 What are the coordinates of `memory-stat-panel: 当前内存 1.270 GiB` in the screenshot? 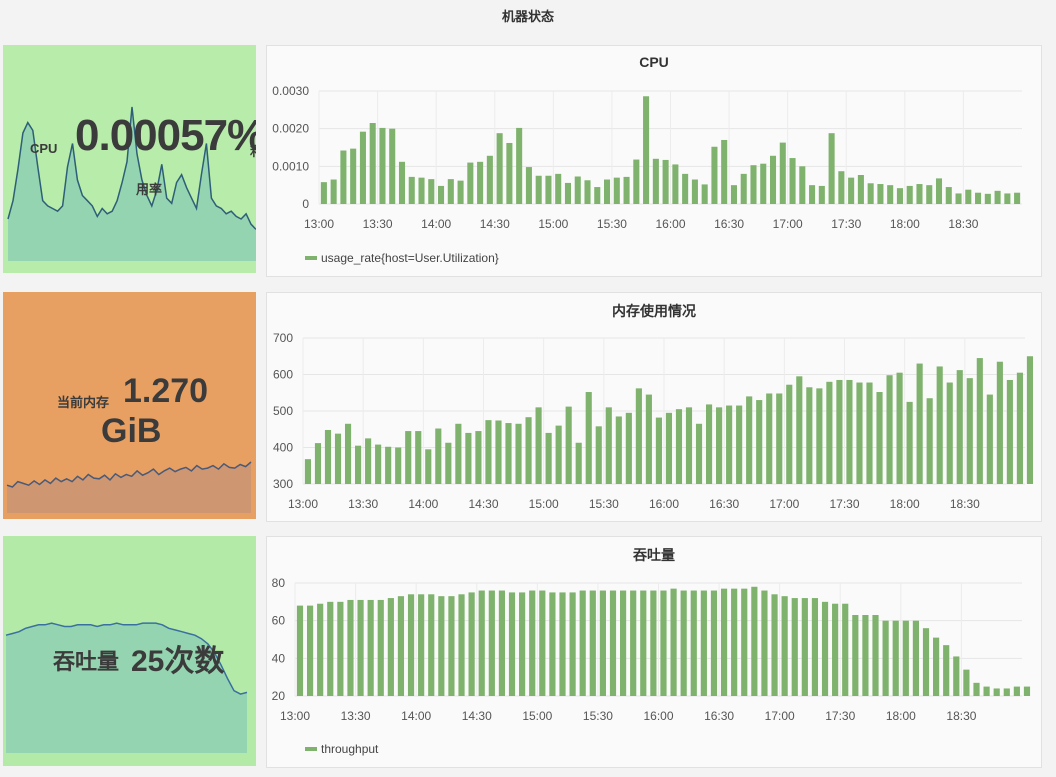 It's located at (129, 405).